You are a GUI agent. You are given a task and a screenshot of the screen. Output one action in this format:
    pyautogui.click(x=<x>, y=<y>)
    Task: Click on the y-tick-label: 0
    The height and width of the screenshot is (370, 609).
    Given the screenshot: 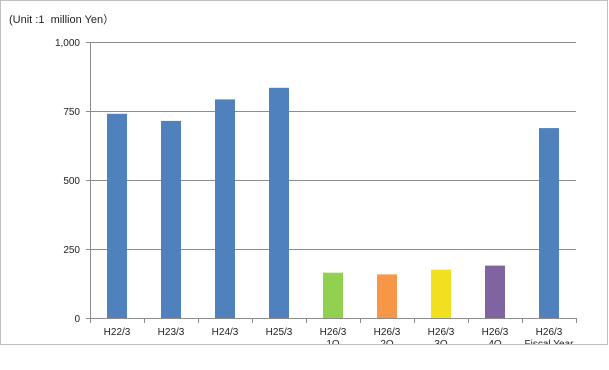 What is the action you would take?
    pyautogui.click(x=77, y=319)
    